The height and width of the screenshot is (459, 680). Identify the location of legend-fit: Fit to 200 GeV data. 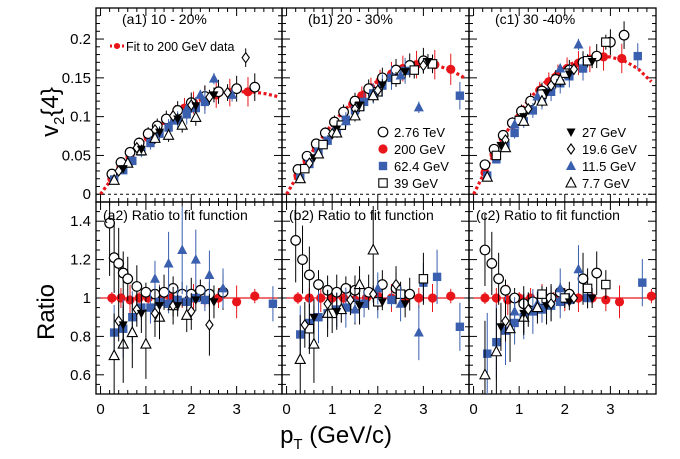
(172, 47).